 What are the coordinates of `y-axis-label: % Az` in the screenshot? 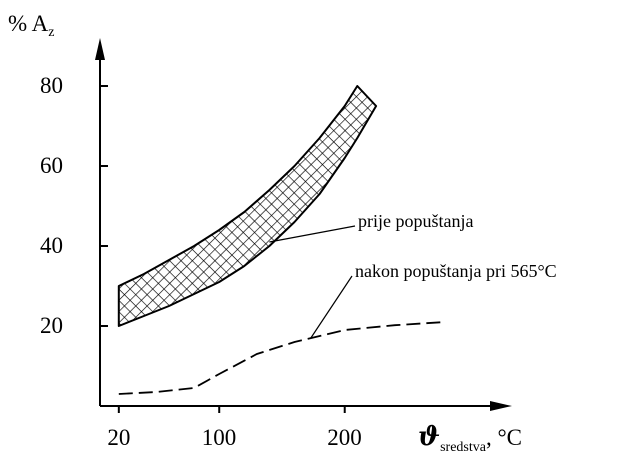 It's located at (31, 25).